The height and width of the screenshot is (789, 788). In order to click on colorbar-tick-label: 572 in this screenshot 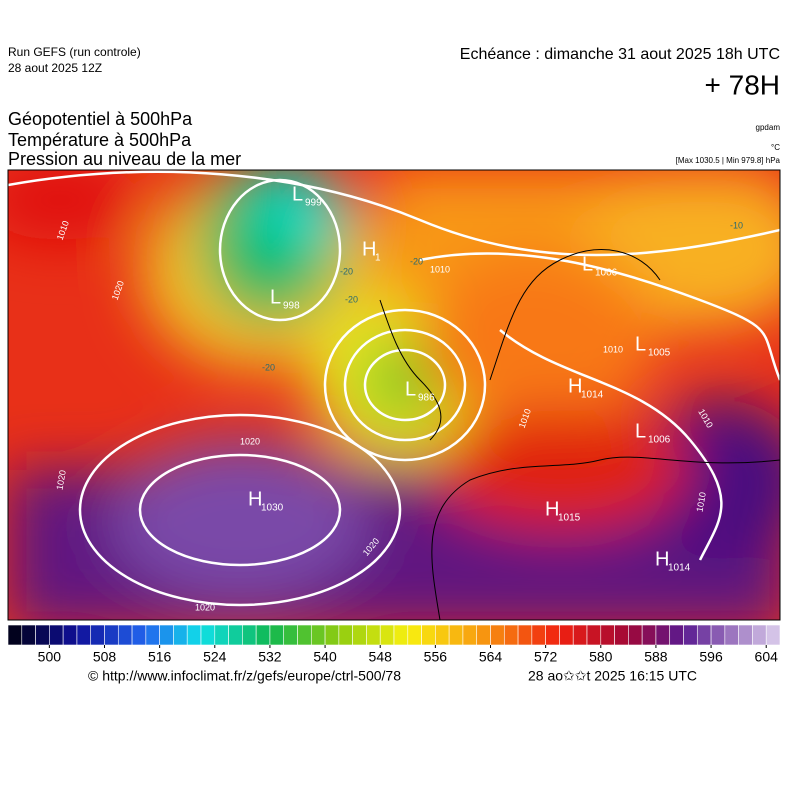, I will do `click(546, 657)`.